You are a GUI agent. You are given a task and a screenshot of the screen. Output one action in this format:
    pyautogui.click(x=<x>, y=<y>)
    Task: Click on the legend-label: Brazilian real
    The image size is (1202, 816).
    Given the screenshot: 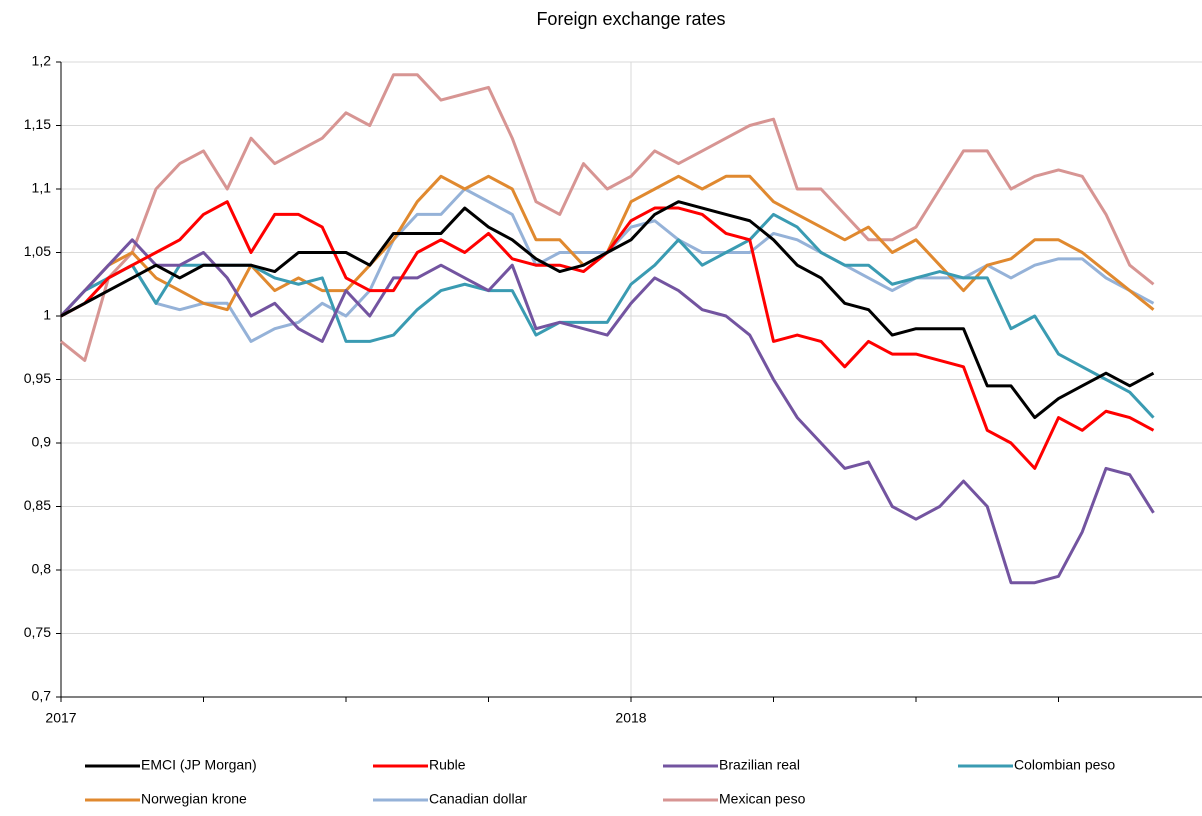 What is the action you would take?
    pyautogui.click(x=759, y=765)
    